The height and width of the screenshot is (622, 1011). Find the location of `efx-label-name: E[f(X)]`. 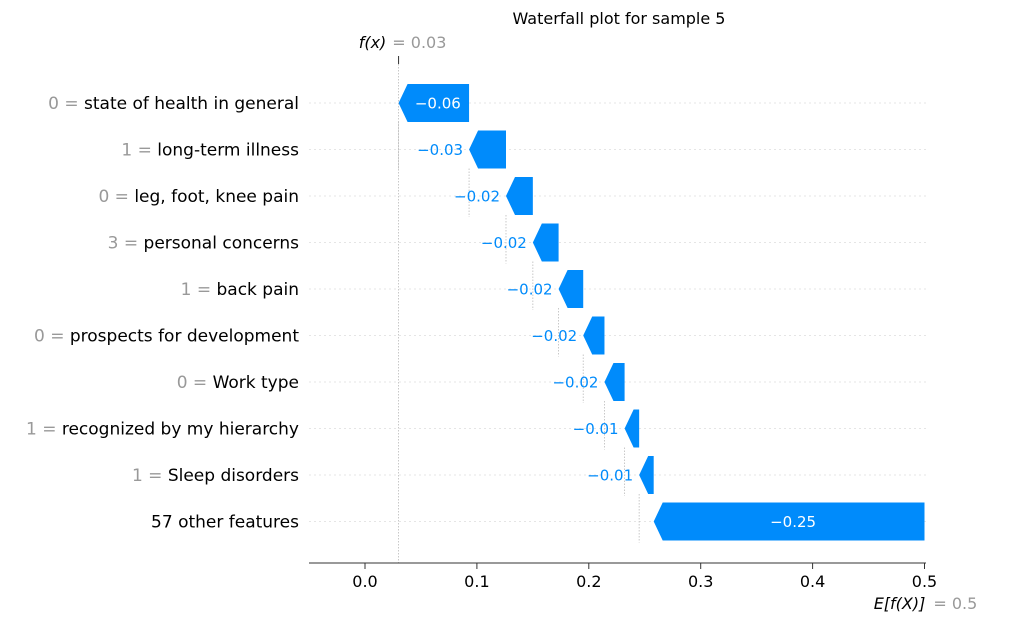

efx-label-name: E[f(X)] is located at coordinates (900, 603).